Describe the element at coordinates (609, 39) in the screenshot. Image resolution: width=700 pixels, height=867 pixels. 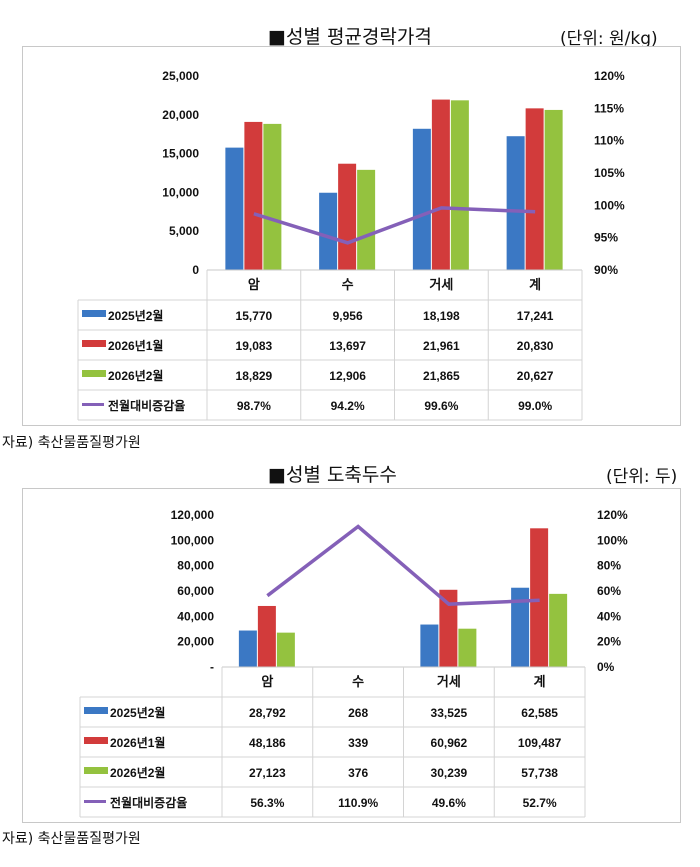
I see `chart-1-unit: (단위: 원/kg)` at that location.